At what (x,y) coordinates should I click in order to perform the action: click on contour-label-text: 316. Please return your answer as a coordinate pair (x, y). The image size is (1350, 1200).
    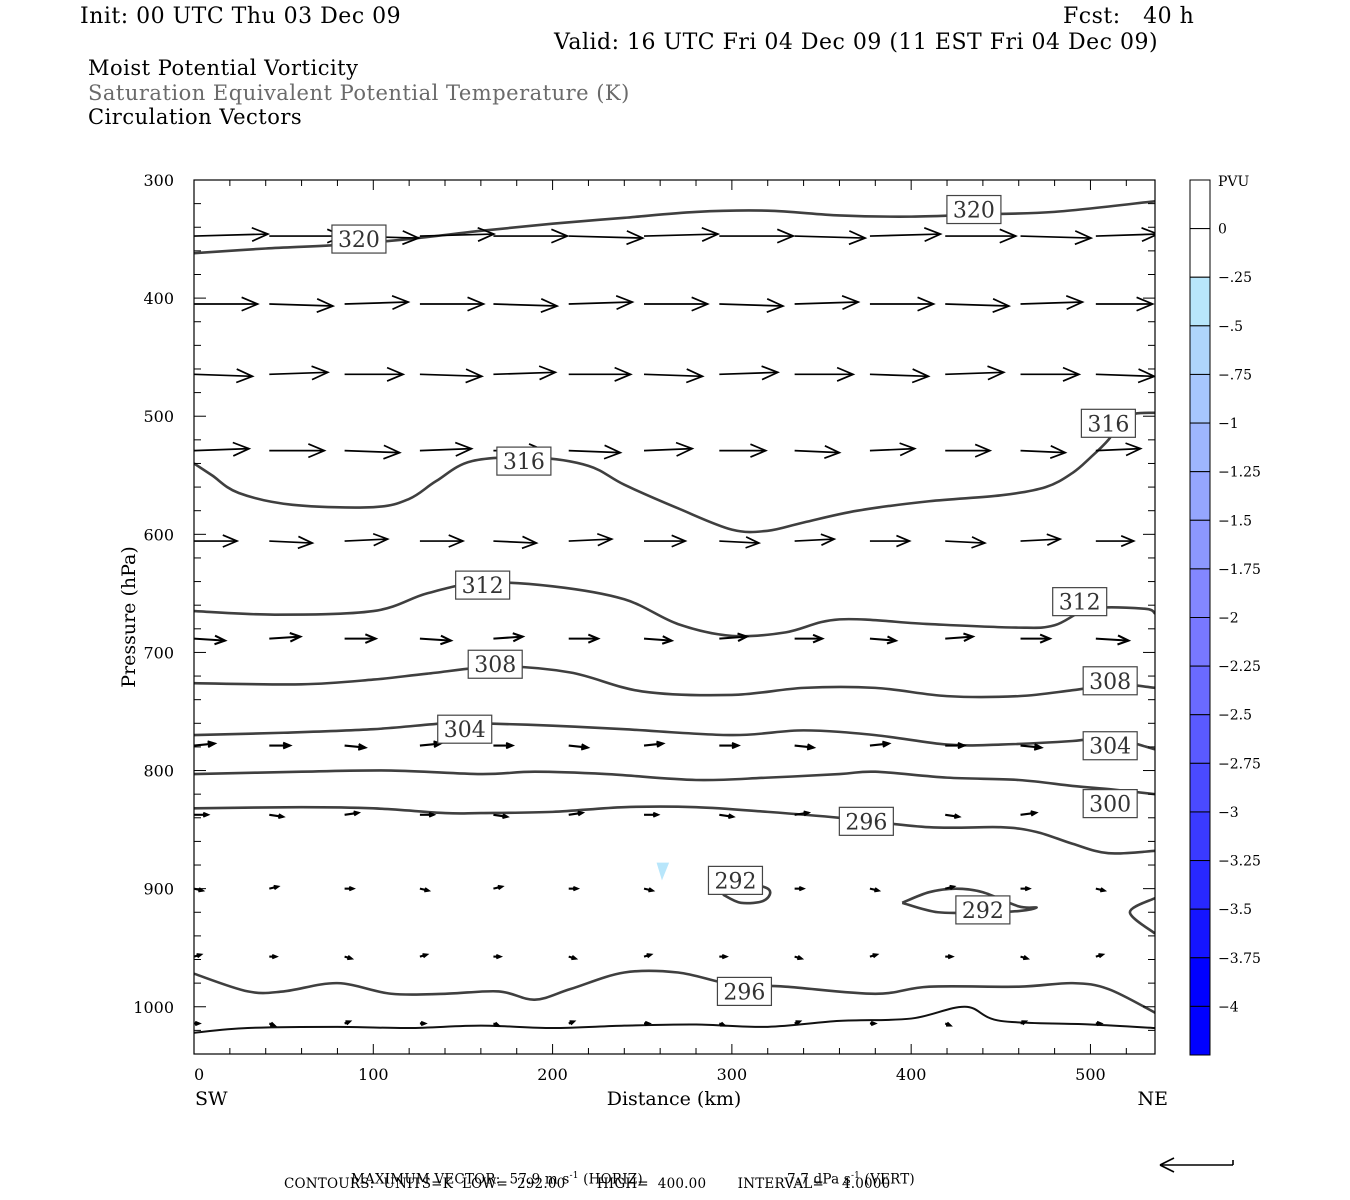
    Looking at the image, I should click on (524, 462).